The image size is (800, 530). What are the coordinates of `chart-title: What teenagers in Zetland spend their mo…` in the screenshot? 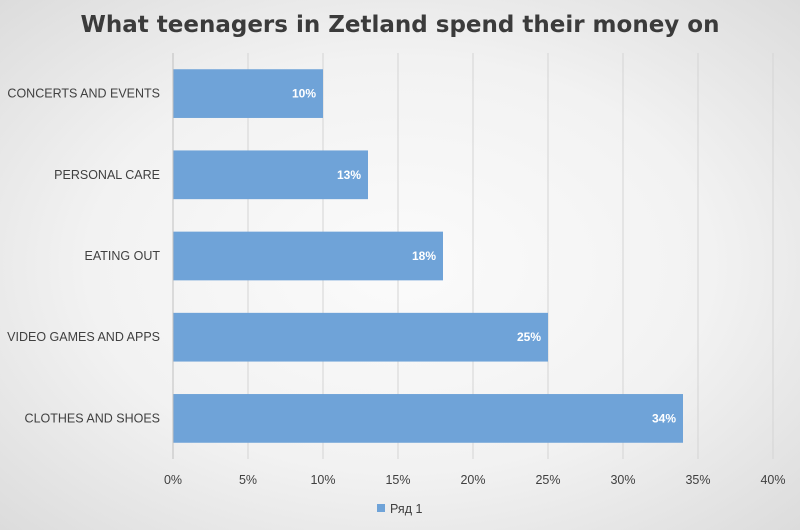 It's located at (400, 25).